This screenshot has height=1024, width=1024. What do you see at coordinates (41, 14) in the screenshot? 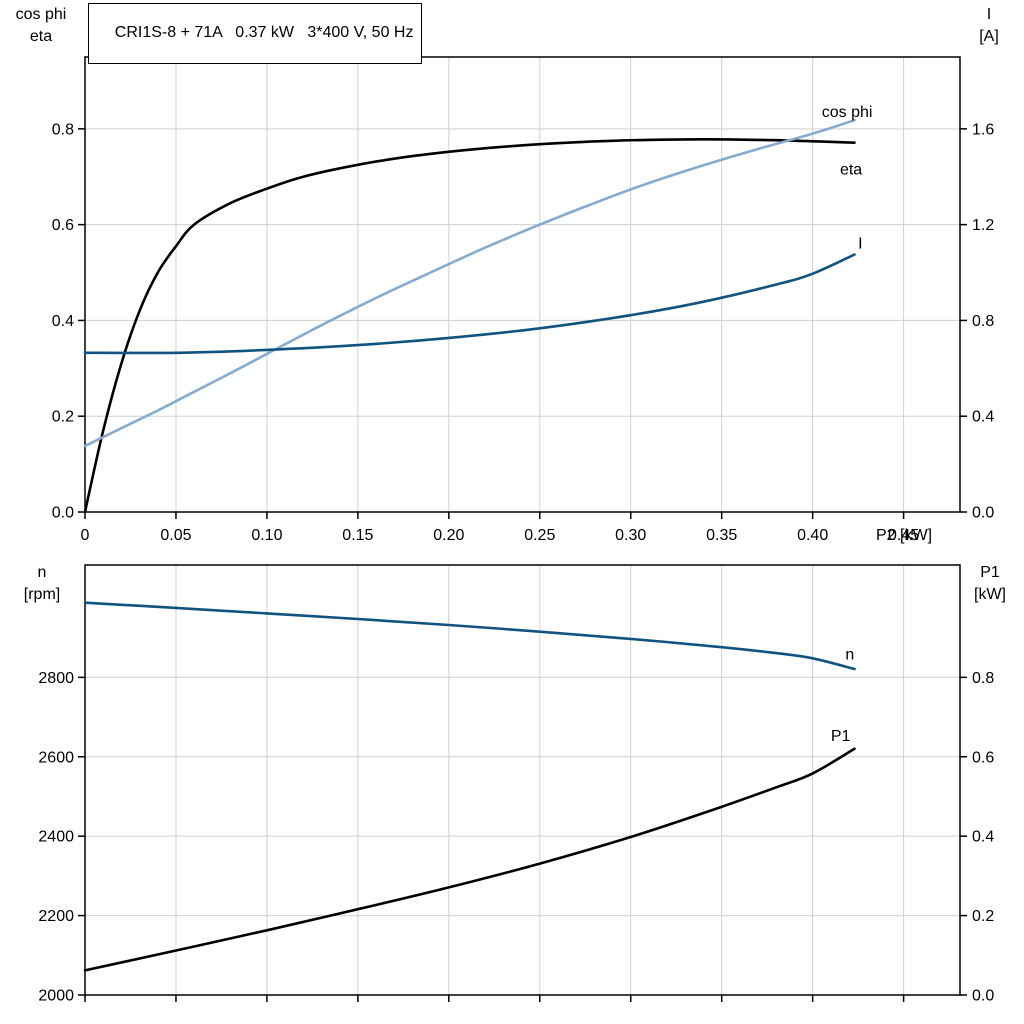
I see `left-axis-label-cos-phi: cos phi` at bounding box center [41, 14].